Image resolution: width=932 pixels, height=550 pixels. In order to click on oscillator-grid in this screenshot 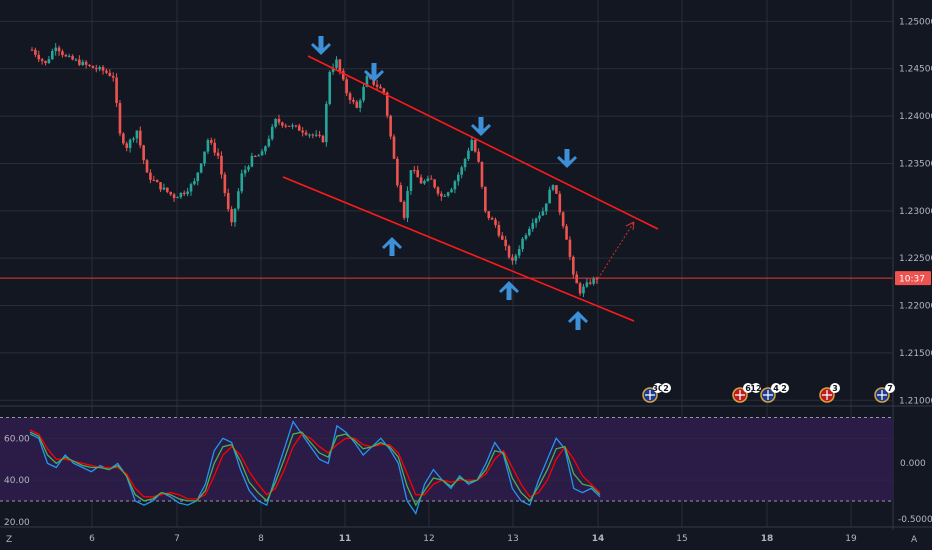, I will do `click(446, 459)`.